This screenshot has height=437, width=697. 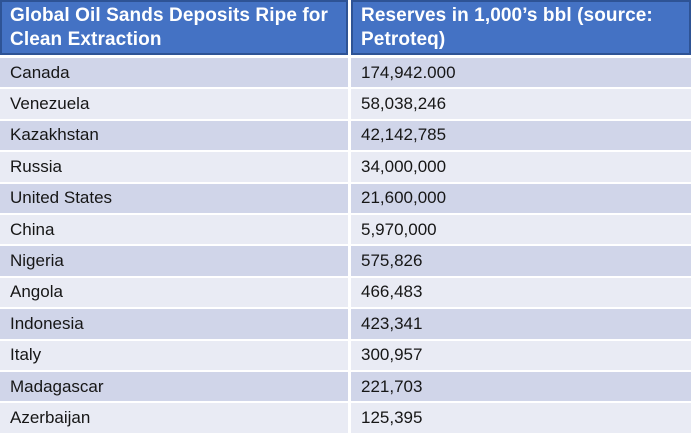 What do you see at coordinates (174, 292) in the screenshot?
I see `country-cell: Angola` at bounding box center [174, 292].